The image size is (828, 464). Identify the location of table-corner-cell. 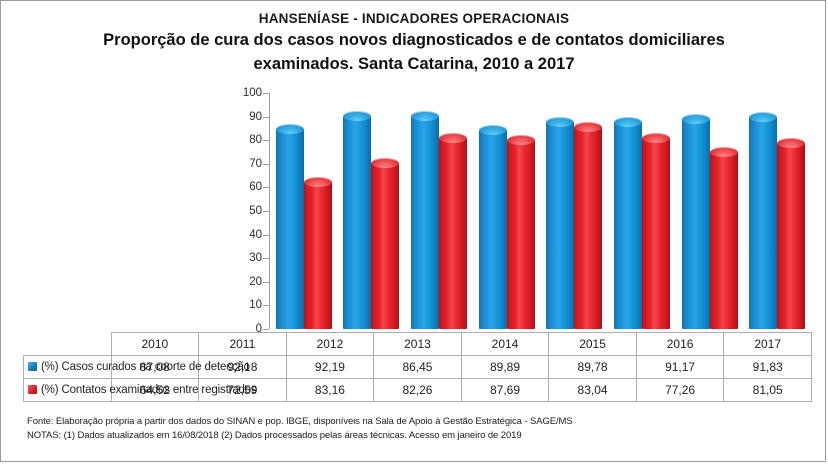
(68, 344).